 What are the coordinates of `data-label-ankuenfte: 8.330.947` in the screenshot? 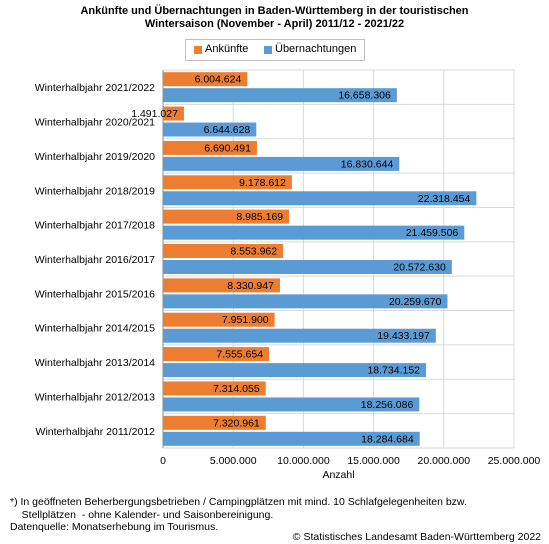 It's located at (250, 286).